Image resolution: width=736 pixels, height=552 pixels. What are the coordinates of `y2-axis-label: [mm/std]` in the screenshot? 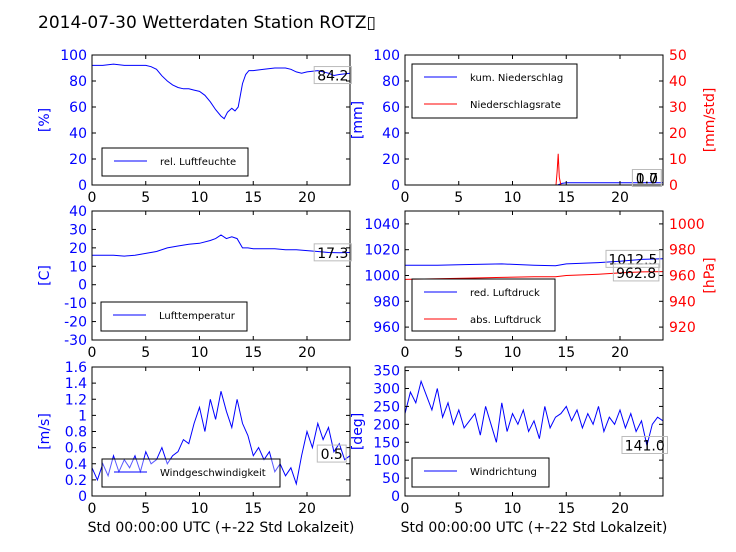 It's located at (710, 120).